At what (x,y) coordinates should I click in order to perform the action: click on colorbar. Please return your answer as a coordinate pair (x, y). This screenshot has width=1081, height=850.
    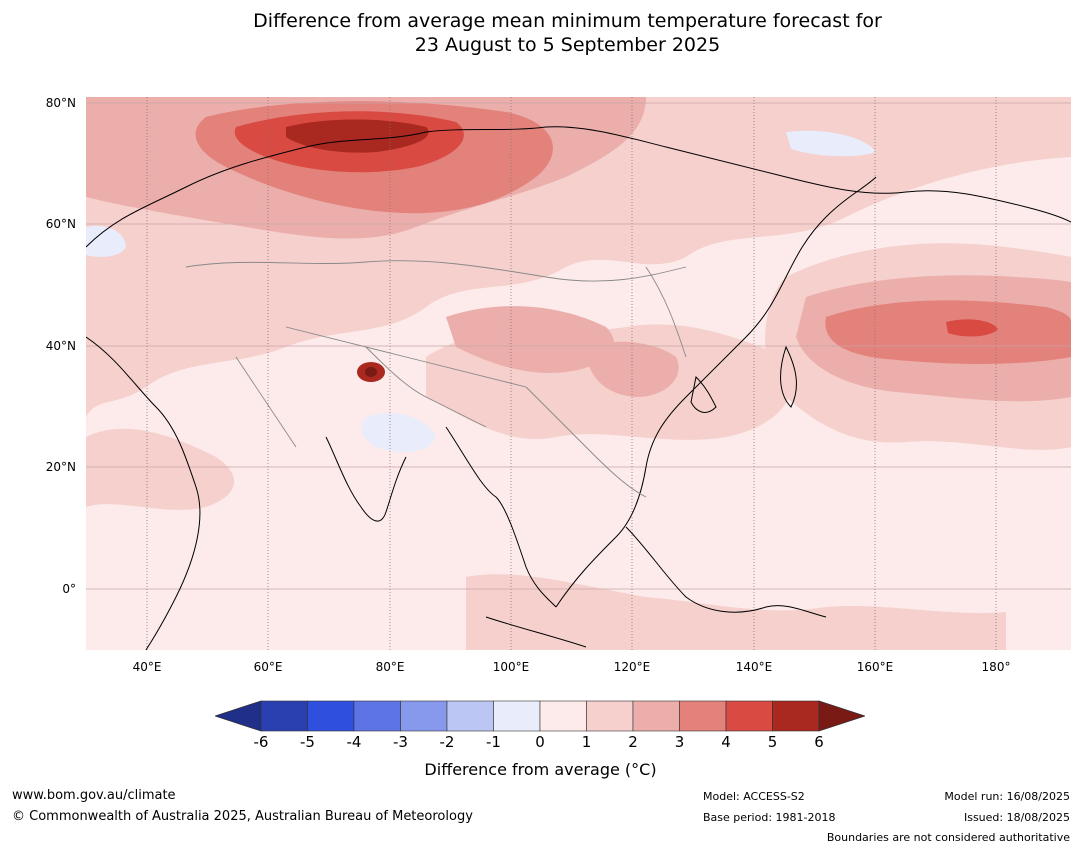
    Looking at the image, I should click on (540, 716).